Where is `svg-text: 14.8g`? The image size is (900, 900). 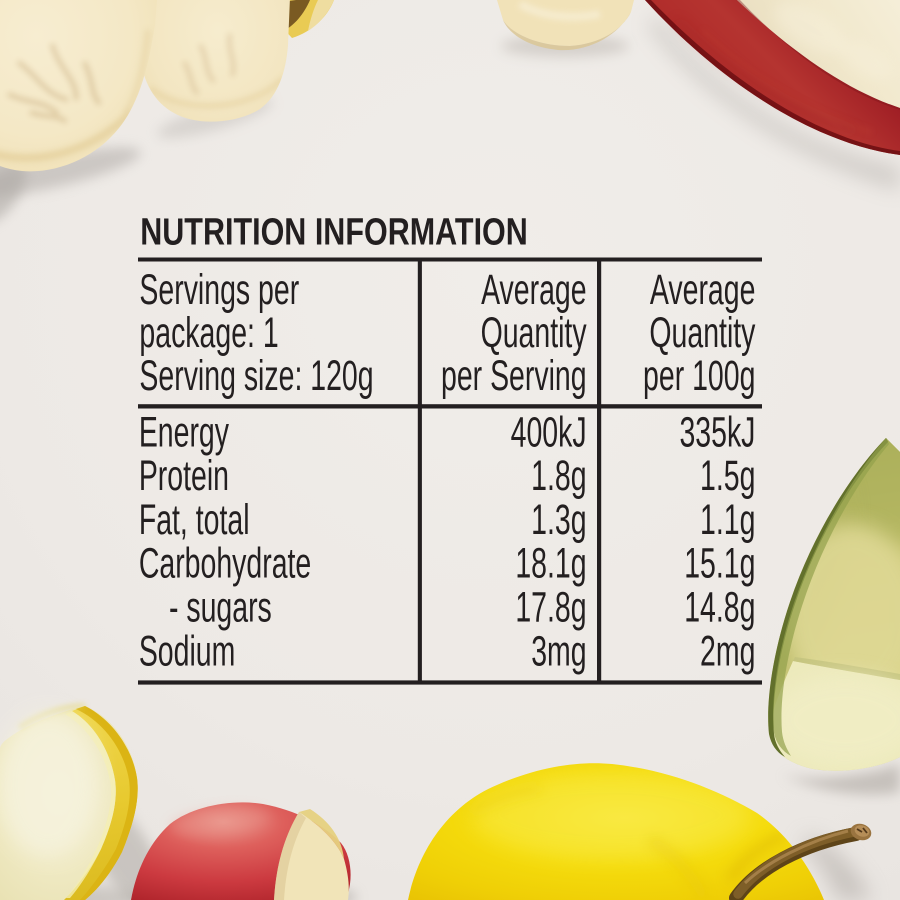
svg-text: 14.8g is located at coordinates (719, 607).